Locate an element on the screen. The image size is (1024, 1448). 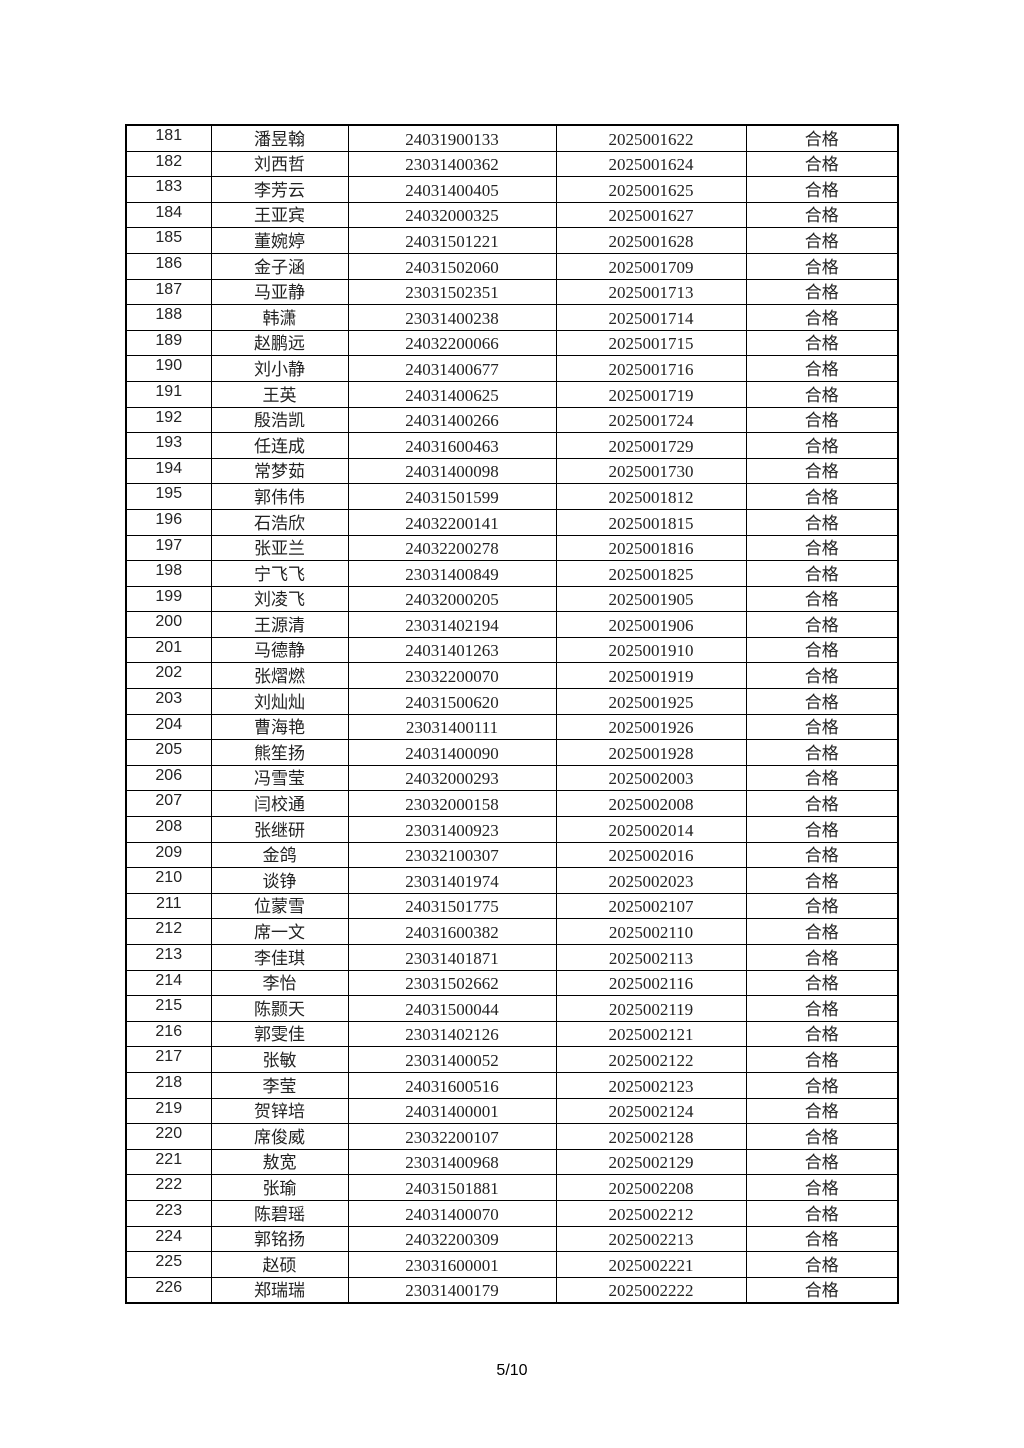
table-row: 209 金鸽 23032100307 2025002016 合格 is located at coordinates (512, 855).